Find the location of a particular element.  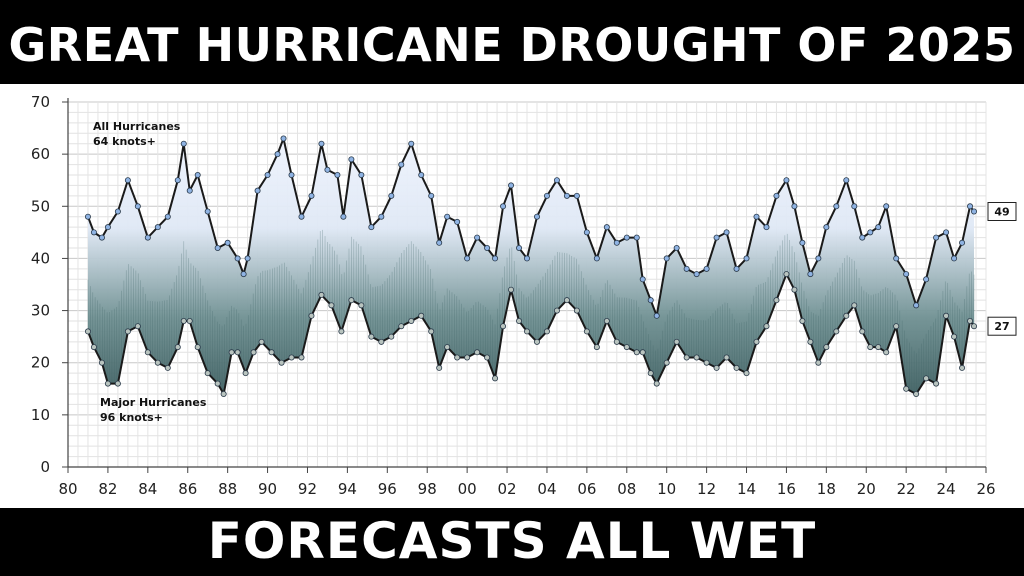

y-tick-label: 70 is located at coordinates (40, 102).